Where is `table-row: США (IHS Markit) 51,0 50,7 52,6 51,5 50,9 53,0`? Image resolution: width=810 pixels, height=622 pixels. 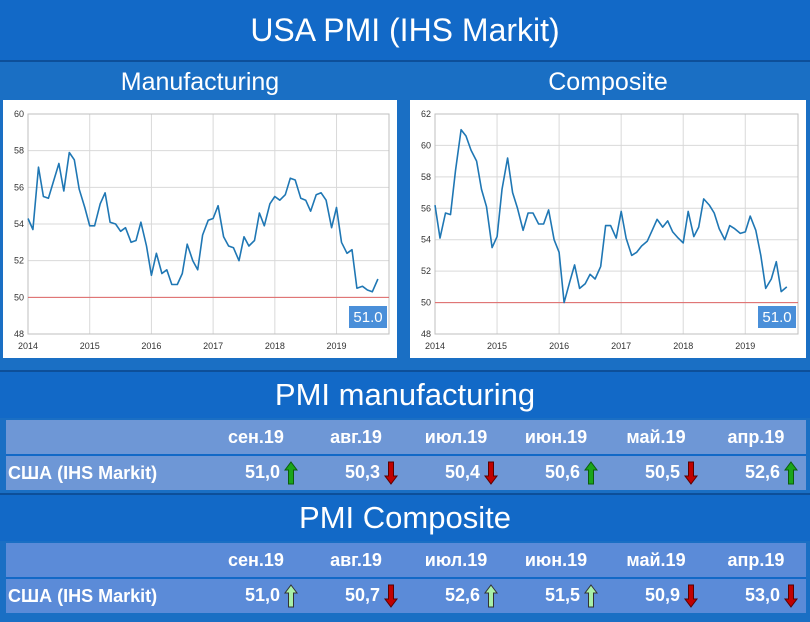 table-row: США (IHS Markit) 51,0 50,7 52,6 51,5 50,9 53,0 is located at coordinates (406, 595).